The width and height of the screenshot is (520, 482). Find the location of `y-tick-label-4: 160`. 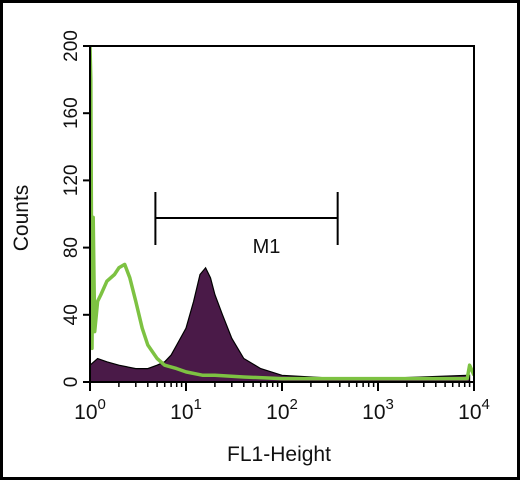

y-tick-label-4: 160 is located at coordinates (71, 113).